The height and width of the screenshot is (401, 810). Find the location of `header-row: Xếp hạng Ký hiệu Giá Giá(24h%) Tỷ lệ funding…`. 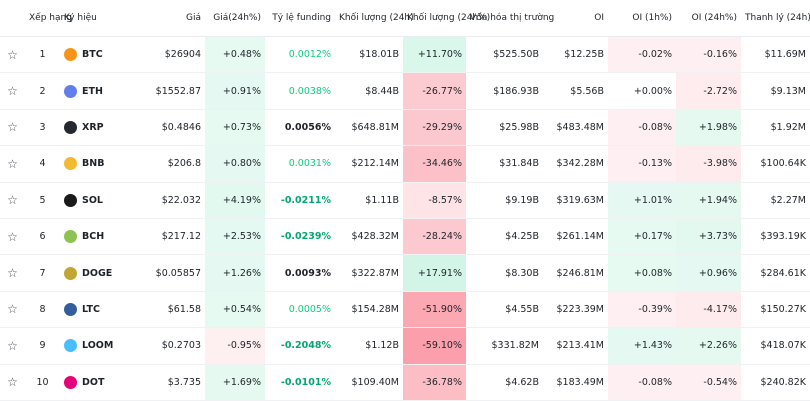

header-row: Xếp hạng Ký hiệu Giá Giá(24h%) Tỷ lệ funding… is located at coordinates (405, 18).